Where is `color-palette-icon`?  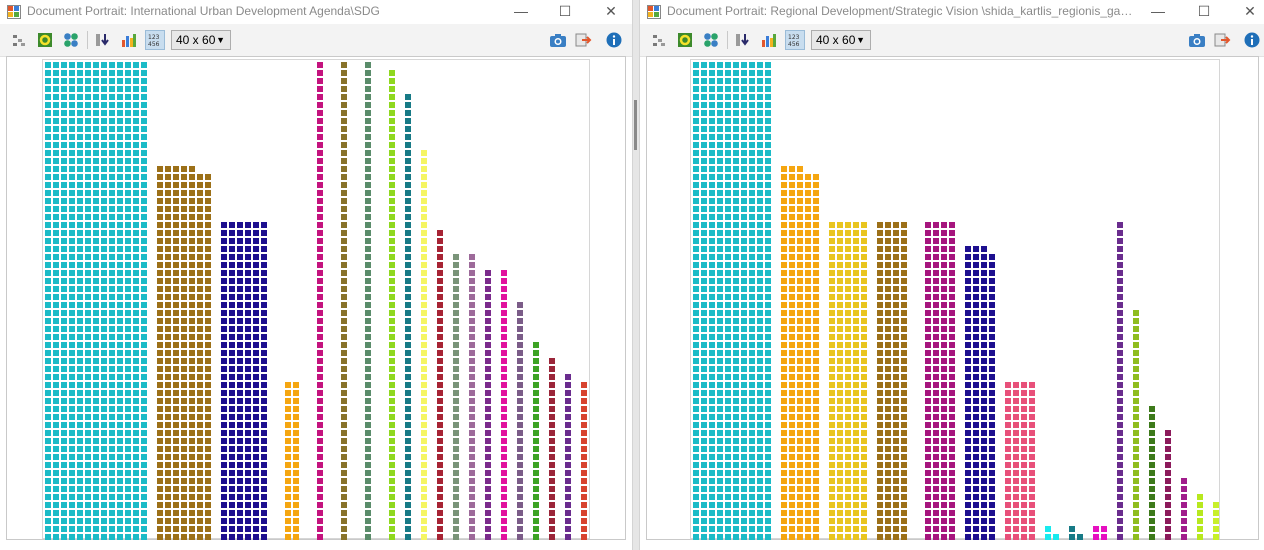
color-palette-icon is located at coordinates (711, 40).